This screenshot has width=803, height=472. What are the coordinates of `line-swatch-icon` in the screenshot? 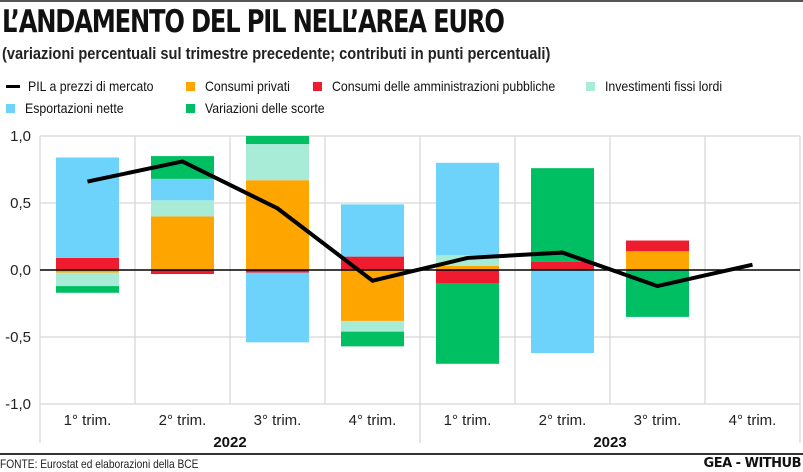 It's located at (13, 86).